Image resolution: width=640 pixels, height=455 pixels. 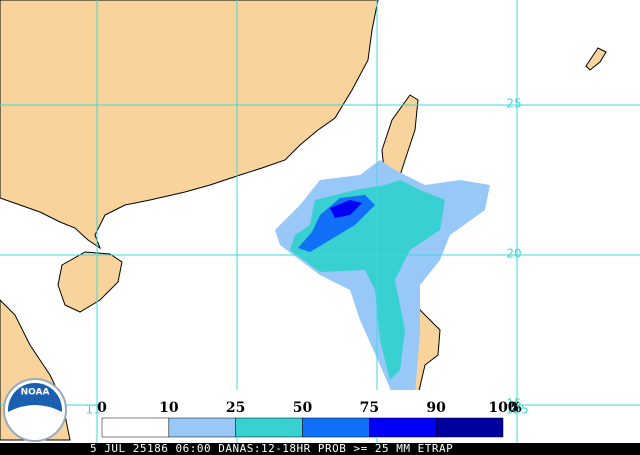 I want to click on lat-label: 15, so click(x=513, y=404).